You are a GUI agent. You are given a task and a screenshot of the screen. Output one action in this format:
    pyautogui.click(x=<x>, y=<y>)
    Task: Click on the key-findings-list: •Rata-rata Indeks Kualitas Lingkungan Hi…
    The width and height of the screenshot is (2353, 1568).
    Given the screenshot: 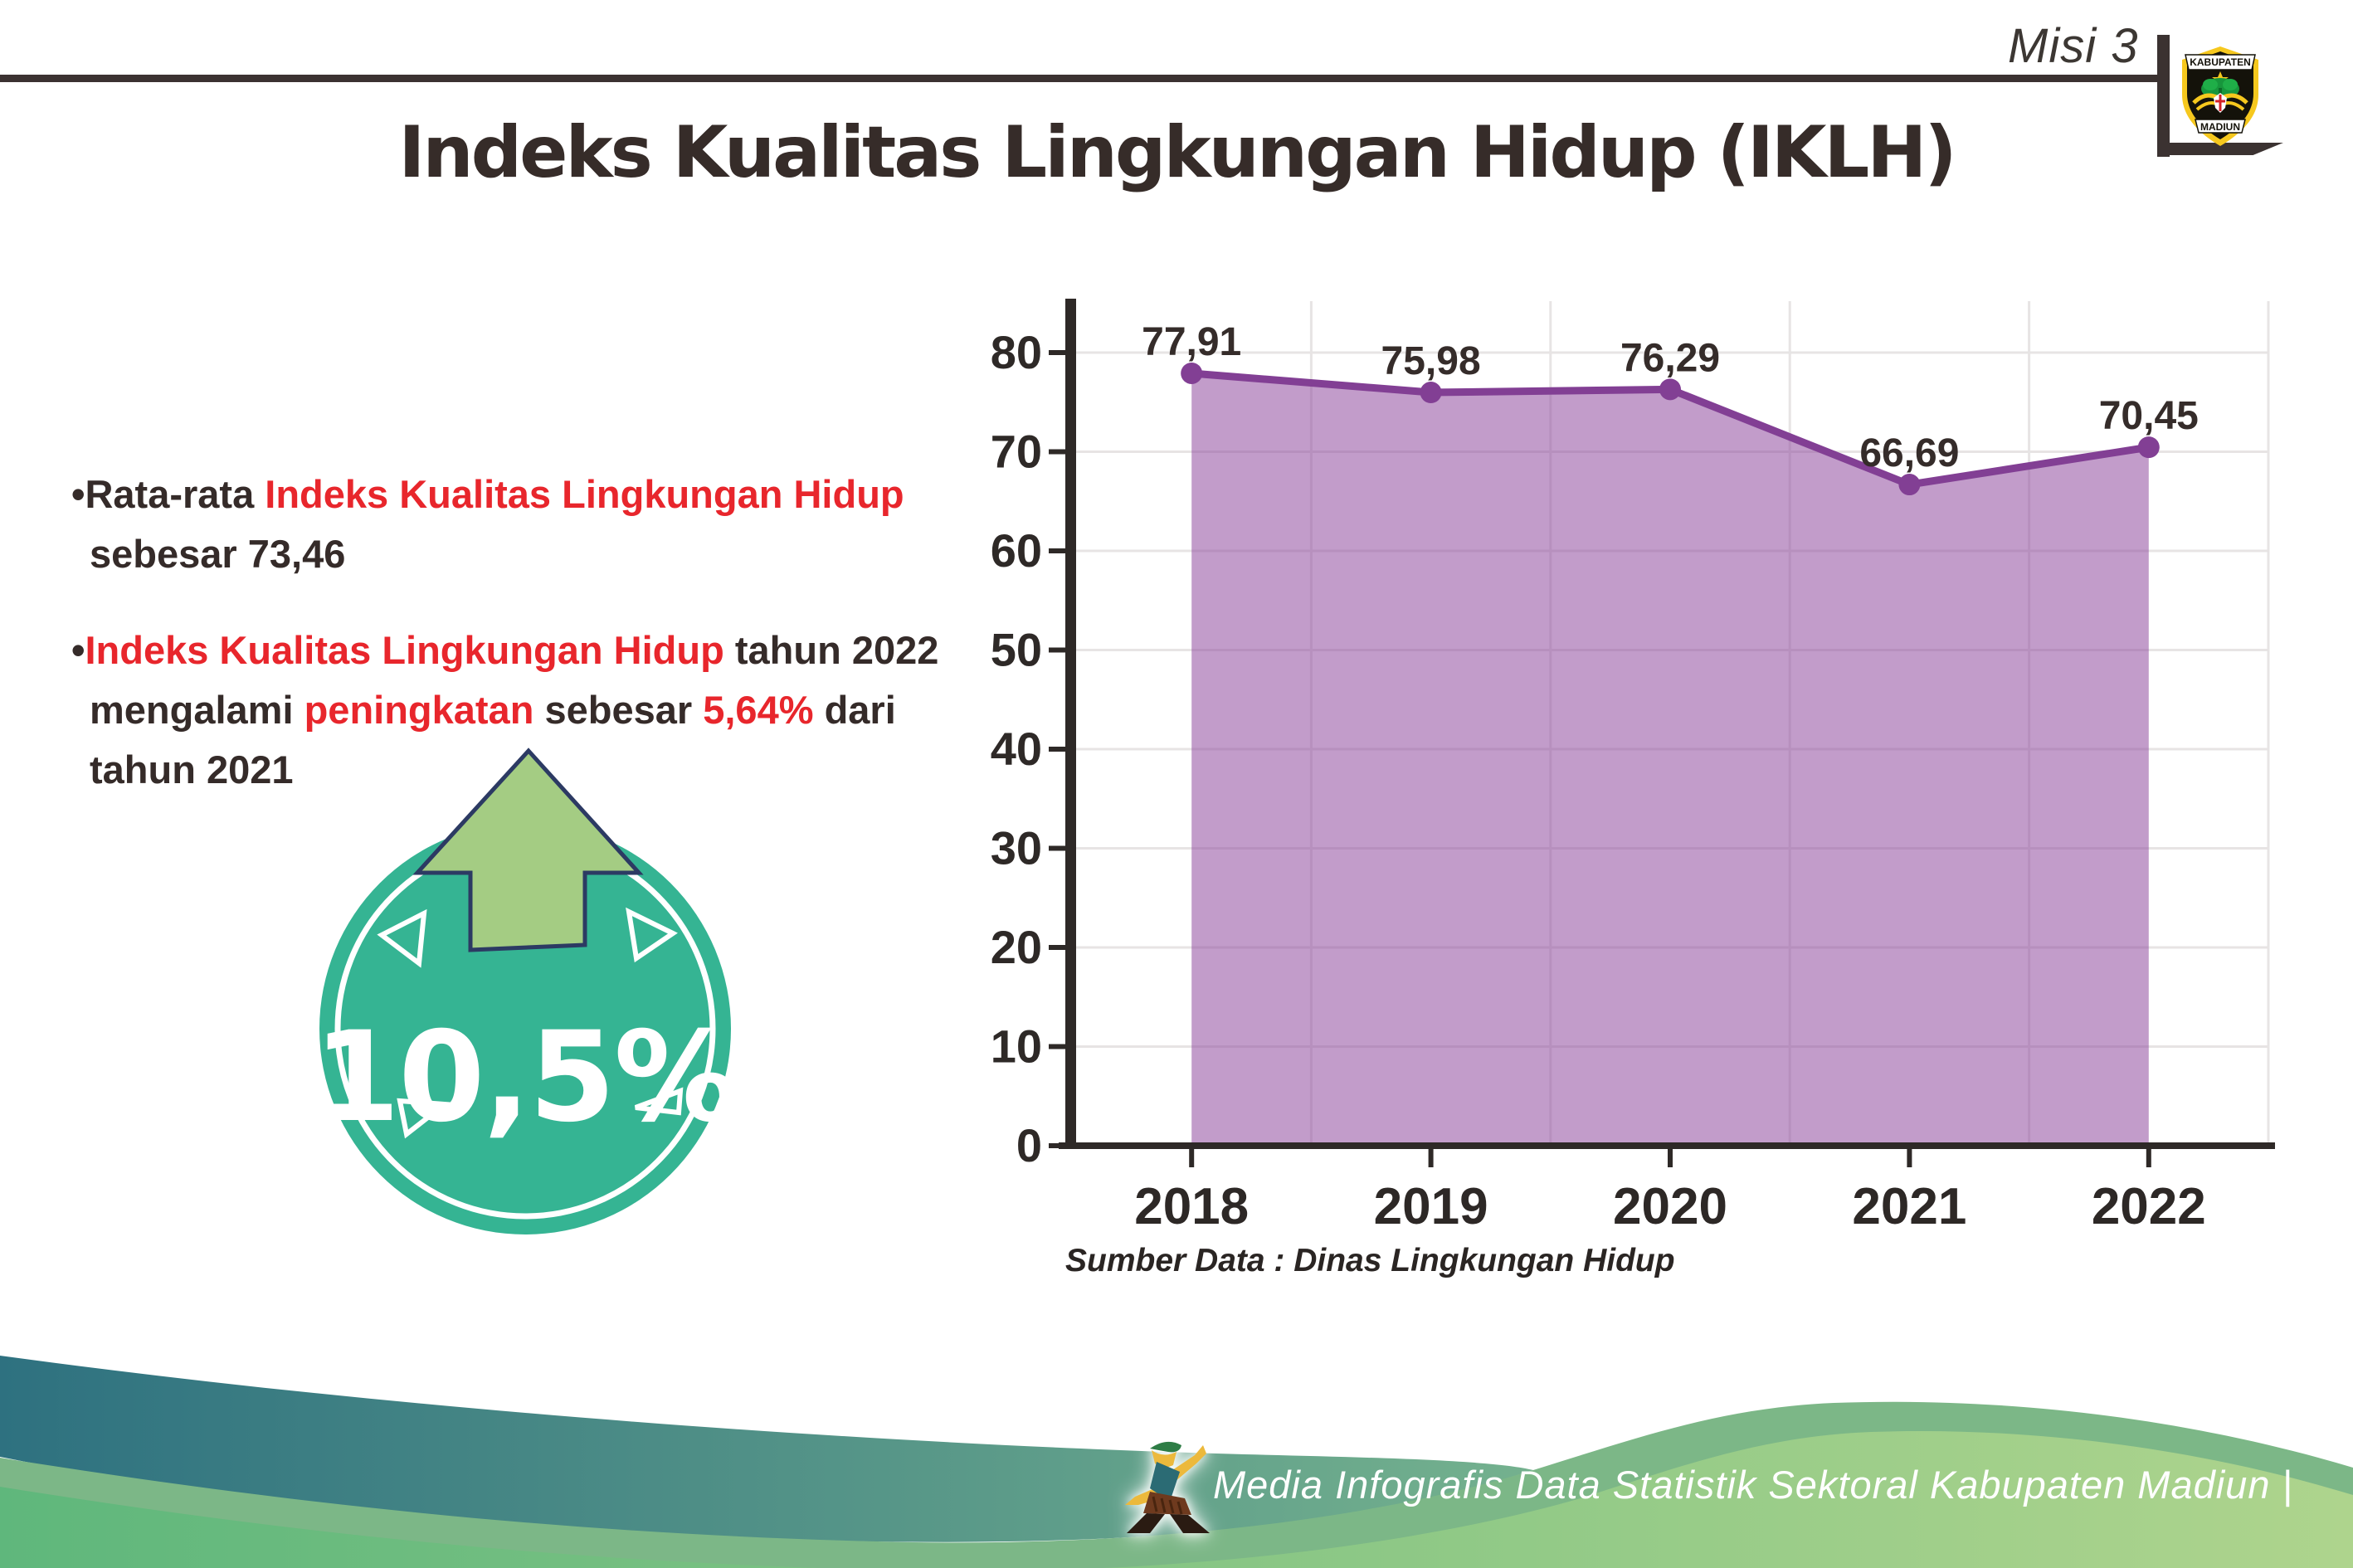 What is the action you would take?
    pyautogui.click(x=517, y=650)
    